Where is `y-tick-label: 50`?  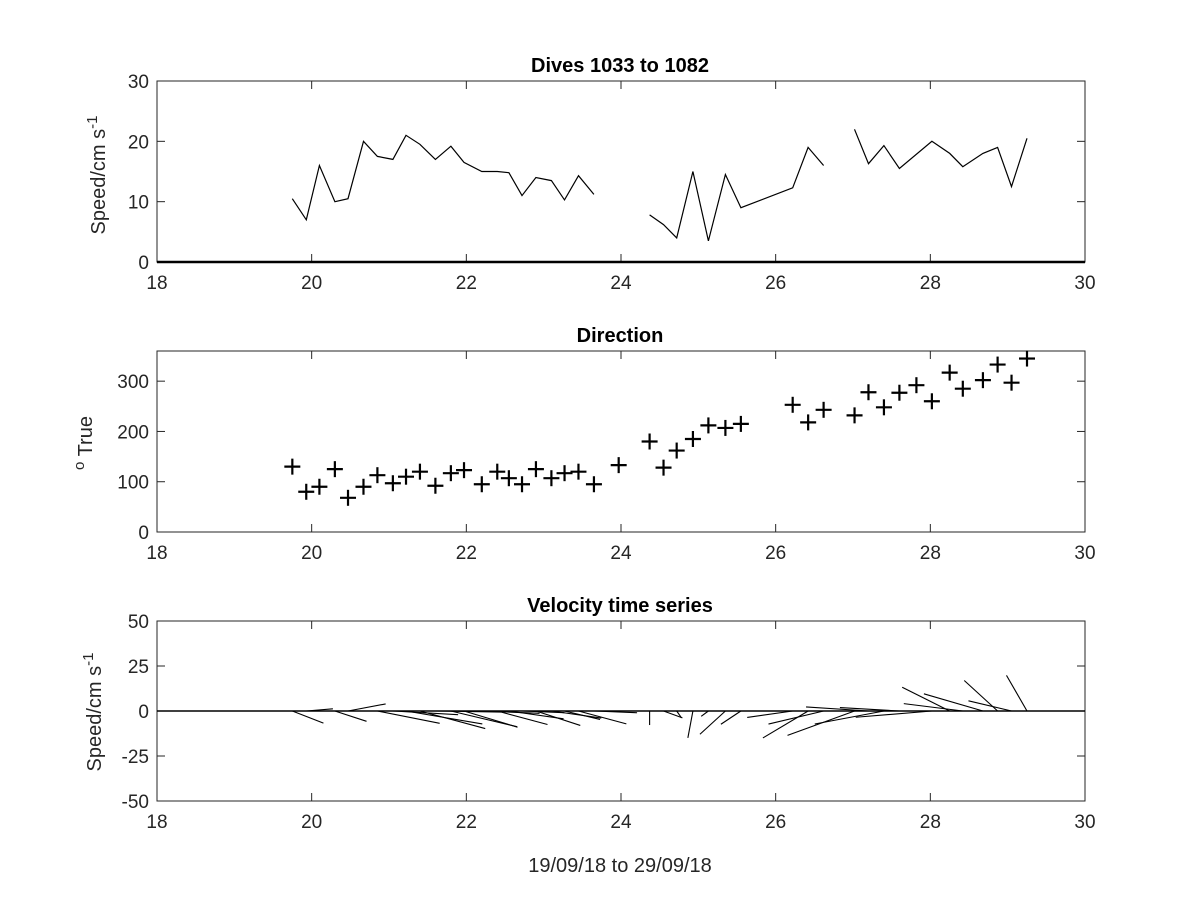 y-tick-label: 50 is located at coordinates (138, 622).